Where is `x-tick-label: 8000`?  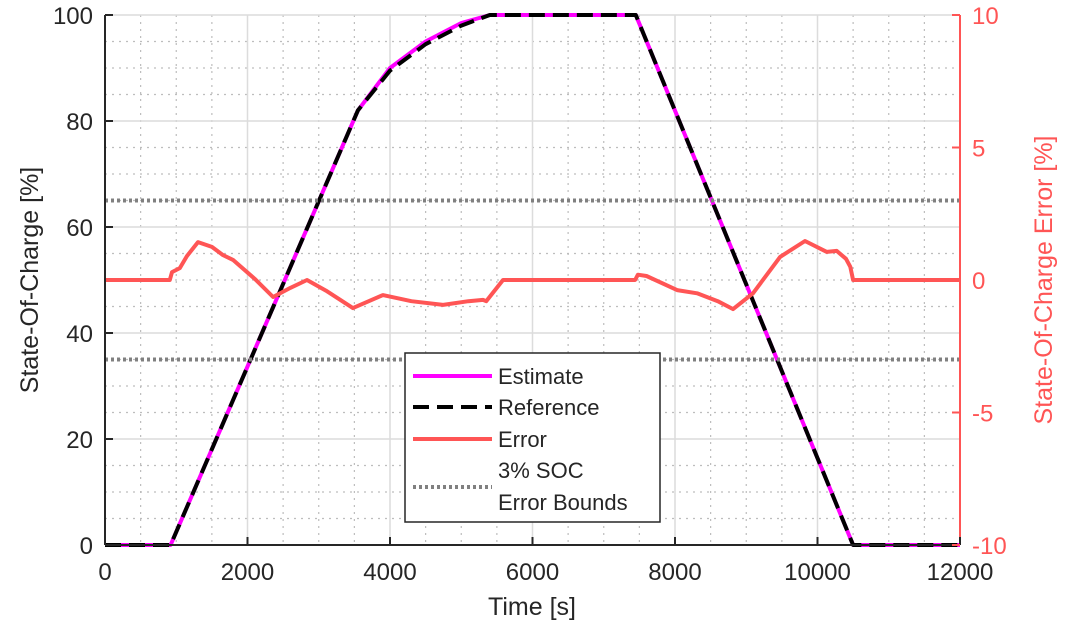 x-tick-label: 8000 is located at coordinates (674, 572).